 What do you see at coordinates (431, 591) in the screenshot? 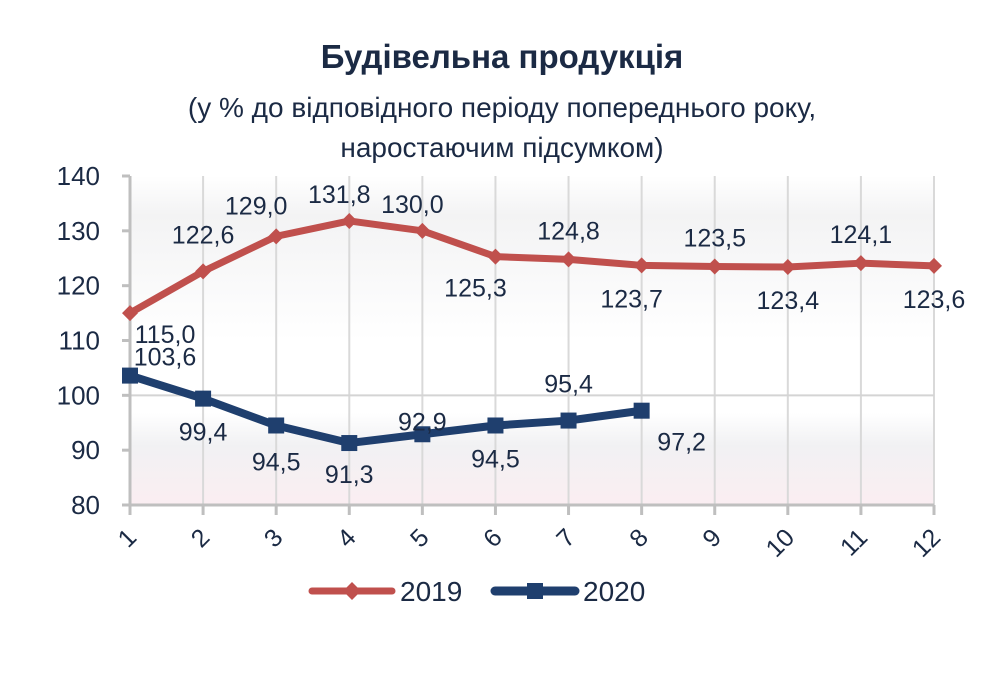
I see `legend-label: 2019` at bounding box center [431, 591].